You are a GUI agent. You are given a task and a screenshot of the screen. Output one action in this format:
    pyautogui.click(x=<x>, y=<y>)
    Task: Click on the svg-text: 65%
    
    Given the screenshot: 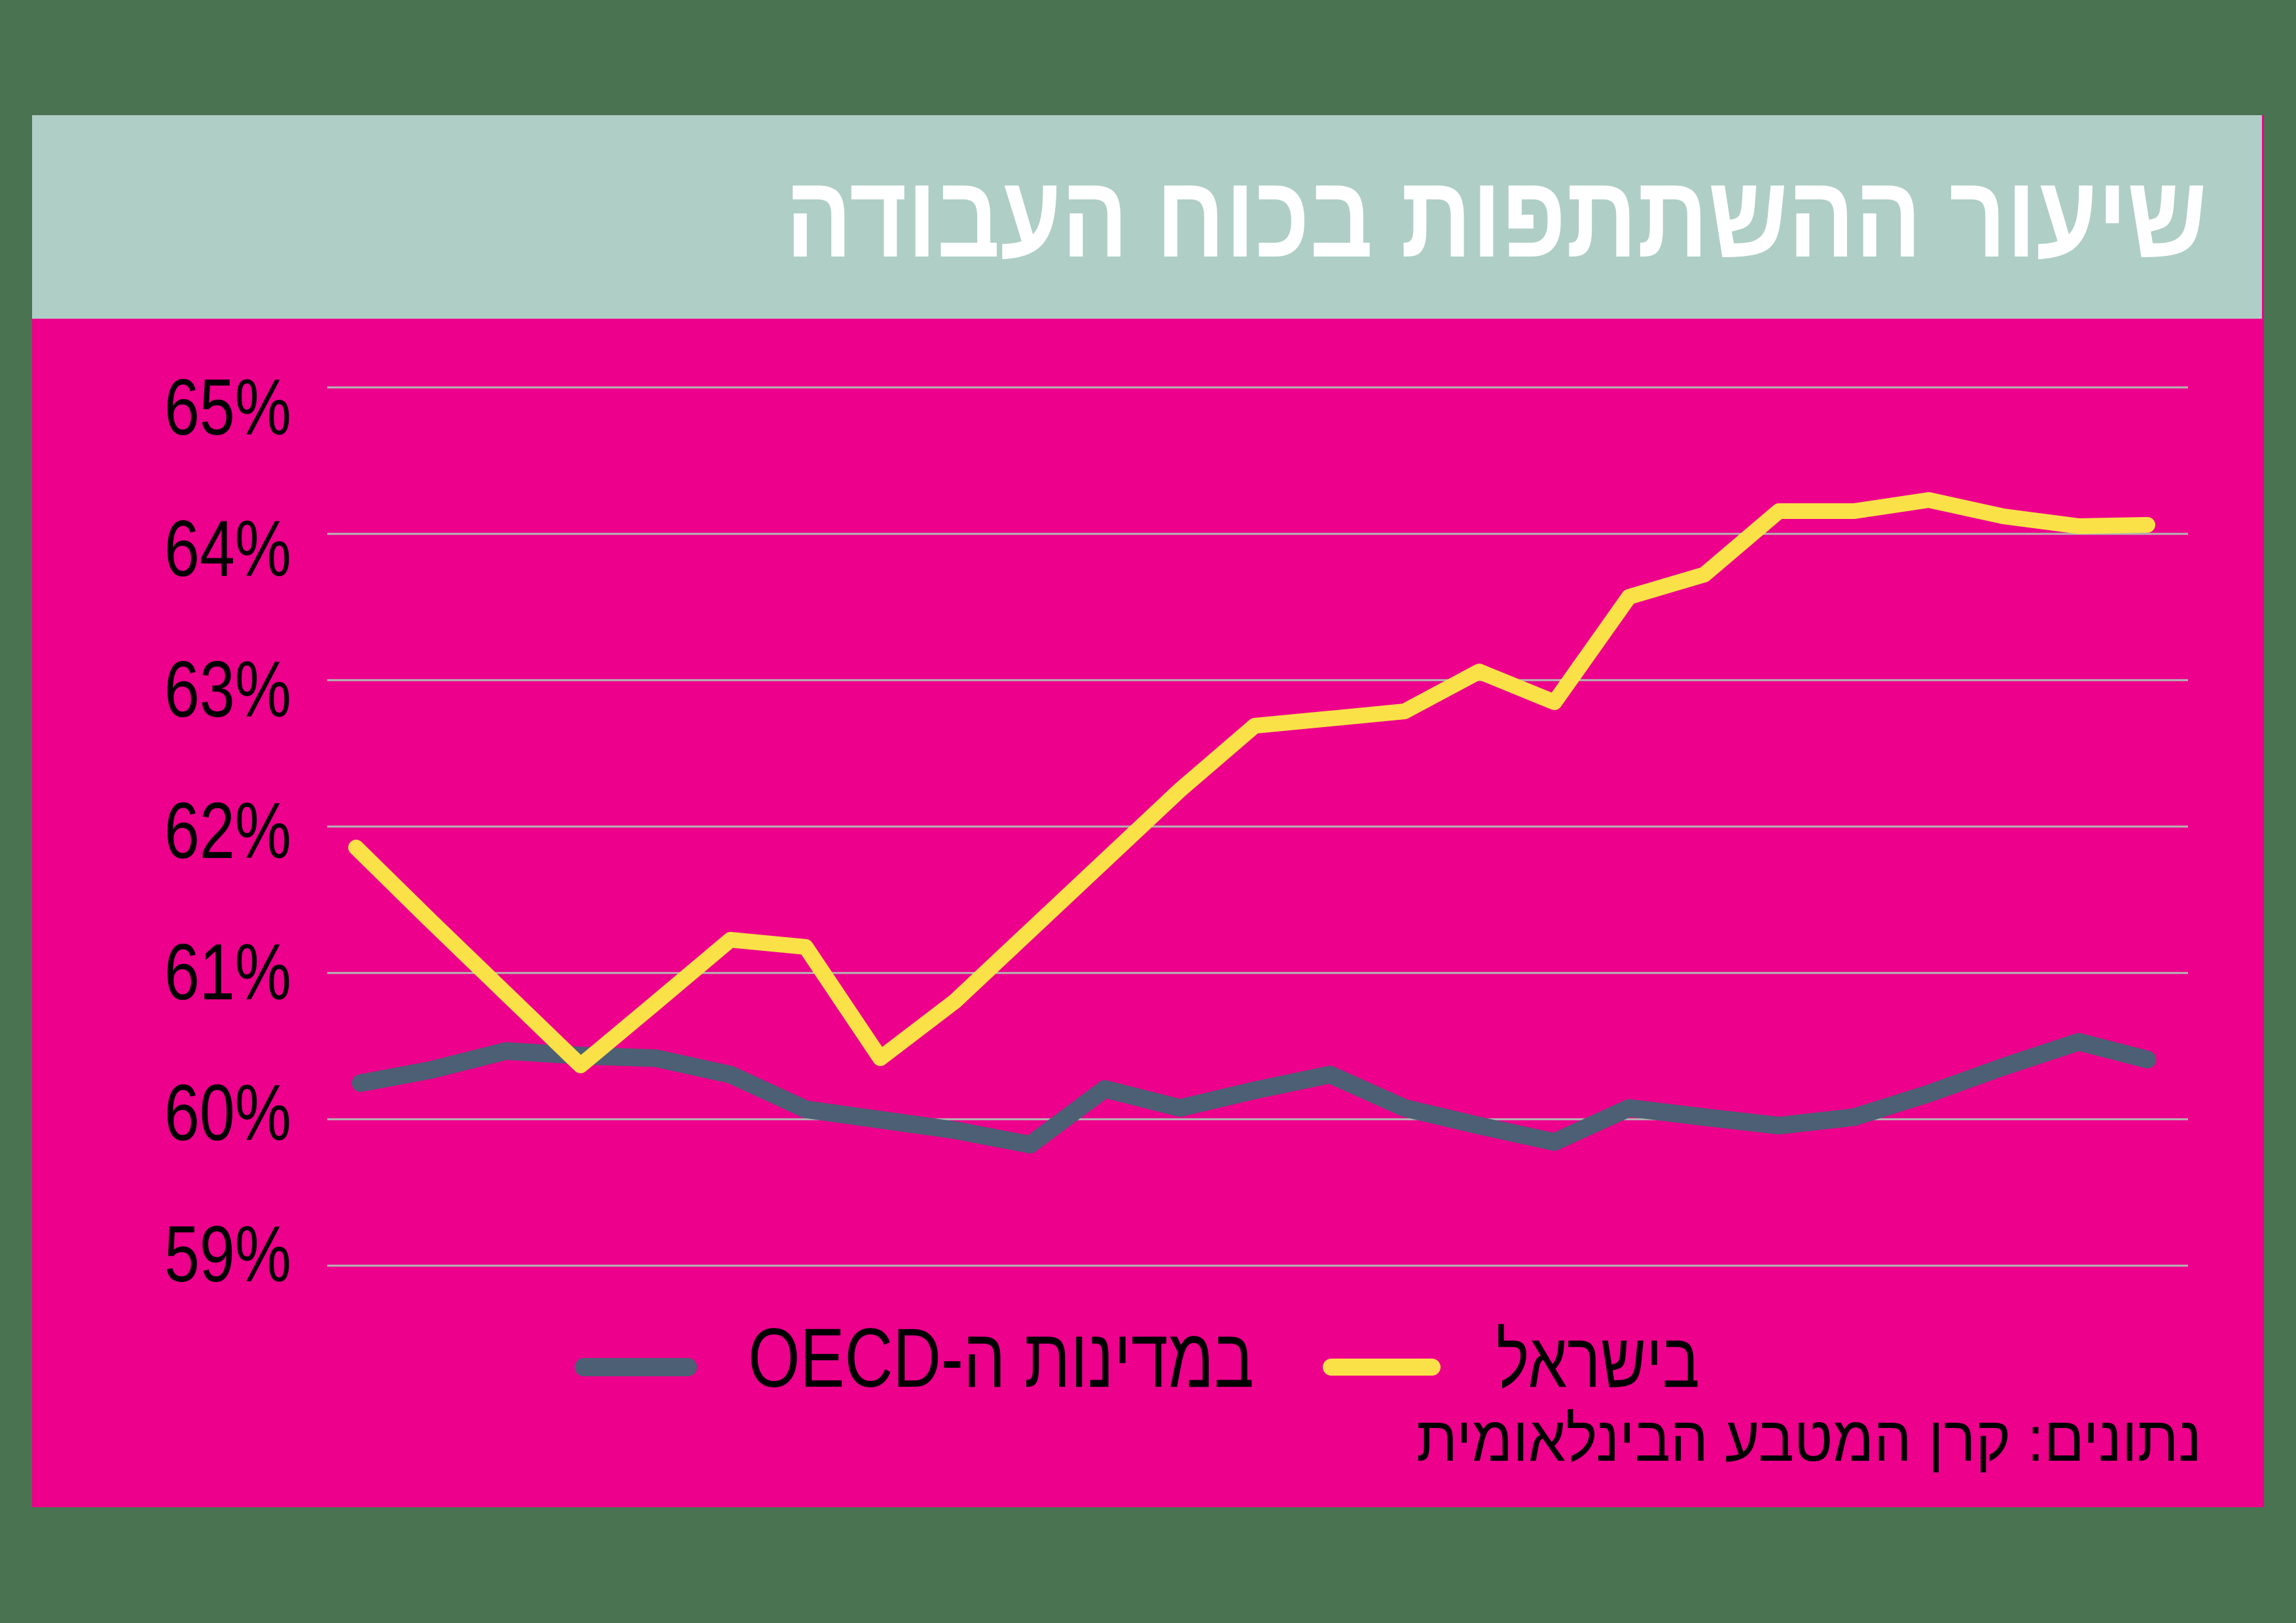 What is the action you would take?
    pyautogui.click(x=227, y=407)
    